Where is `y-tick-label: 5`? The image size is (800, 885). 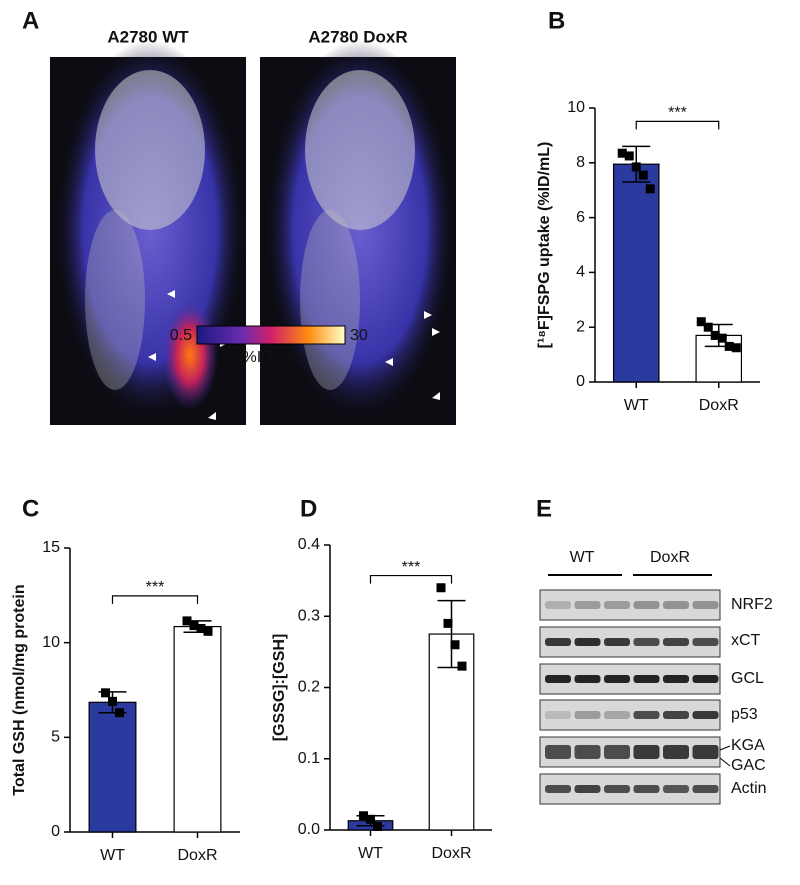 y-tick-label: 5 is located at coordinates (55, 737).